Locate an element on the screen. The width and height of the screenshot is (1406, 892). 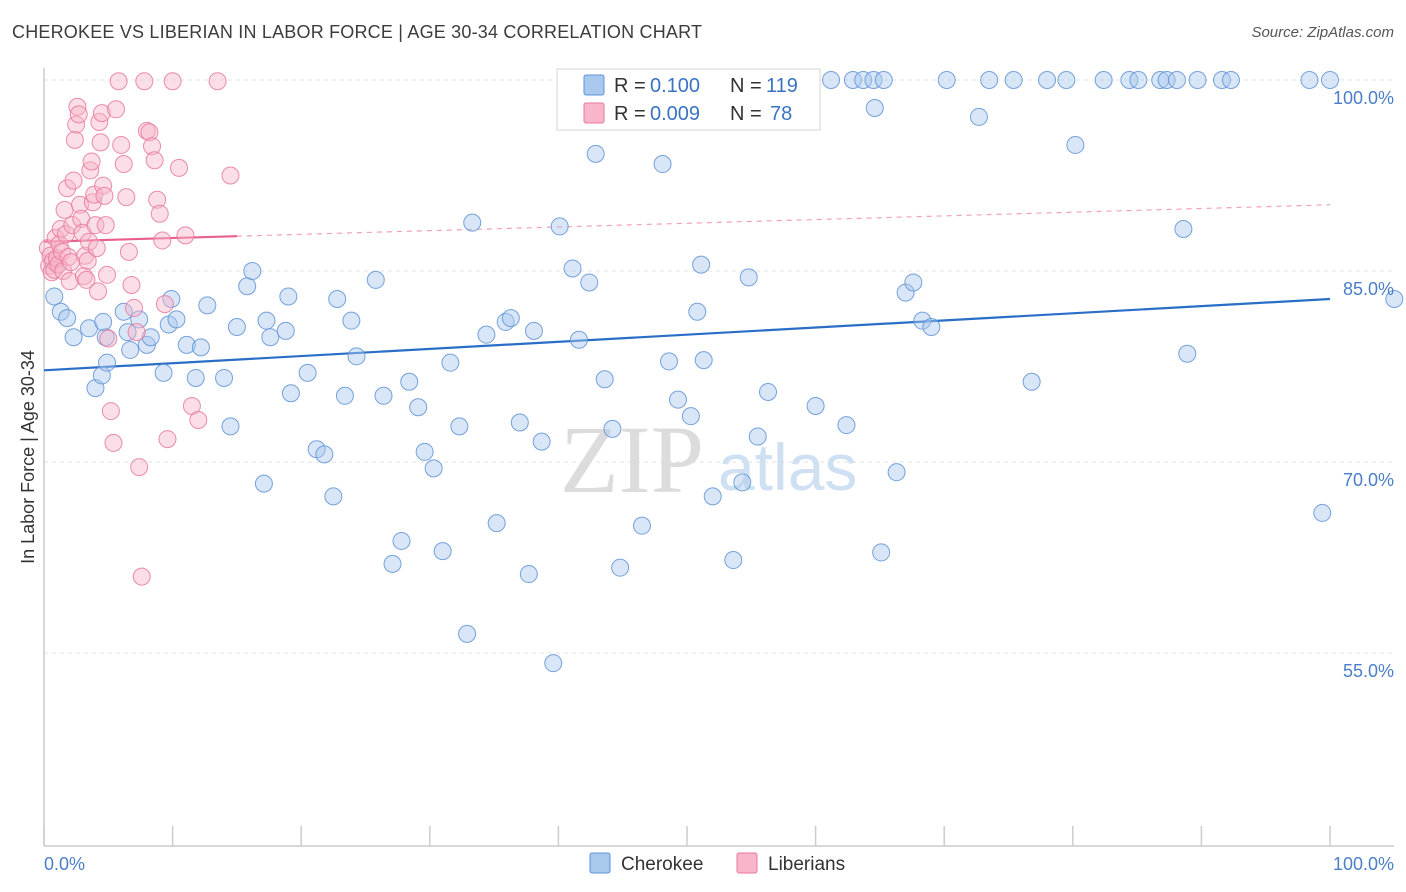
y-tick-label: 70.0% is located at coordinates (1368, 480).